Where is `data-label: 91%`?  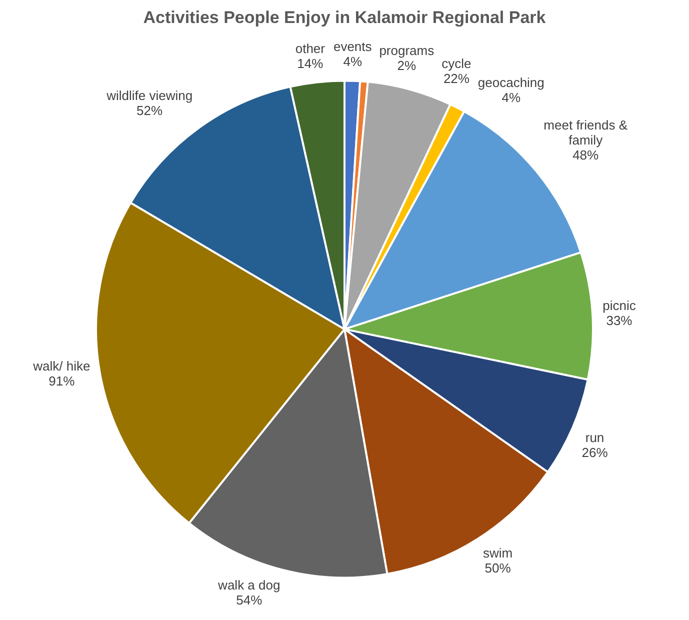 data-label: 91% is located at coordinates (62, 381).